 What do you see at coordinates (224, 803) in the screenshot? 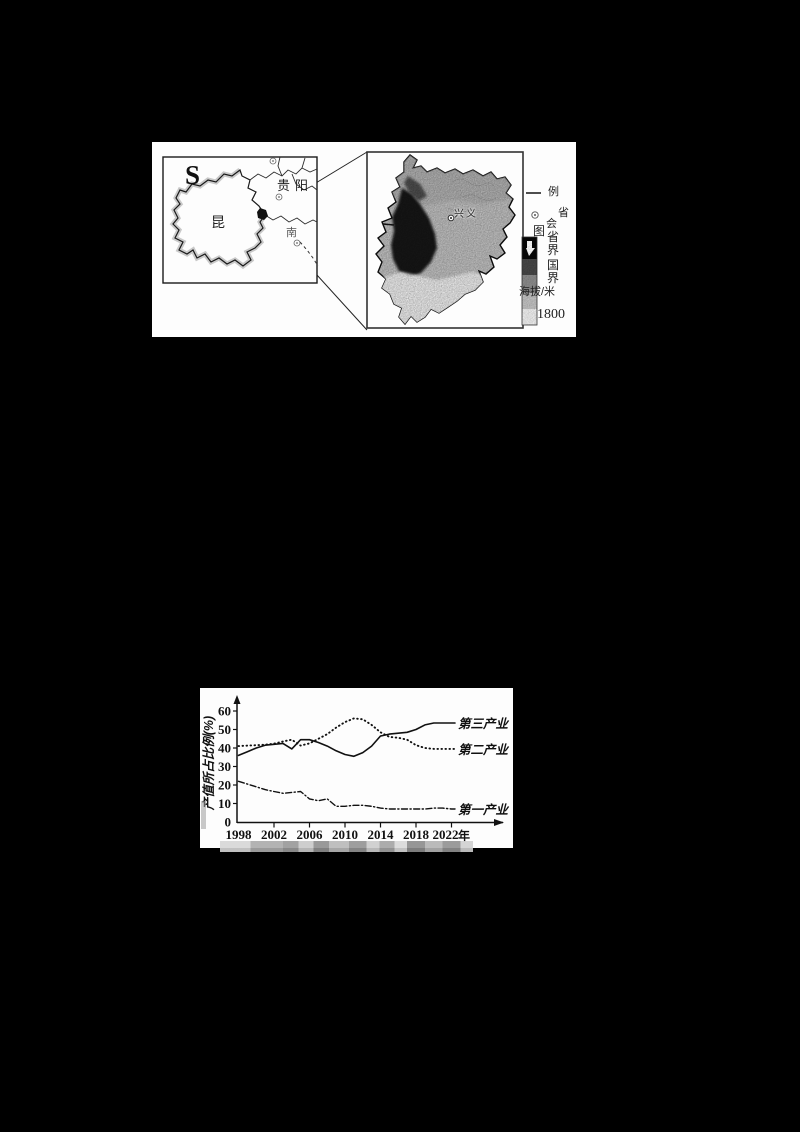
I see `y-tick-label: 10` at bounding box center [224, 803].